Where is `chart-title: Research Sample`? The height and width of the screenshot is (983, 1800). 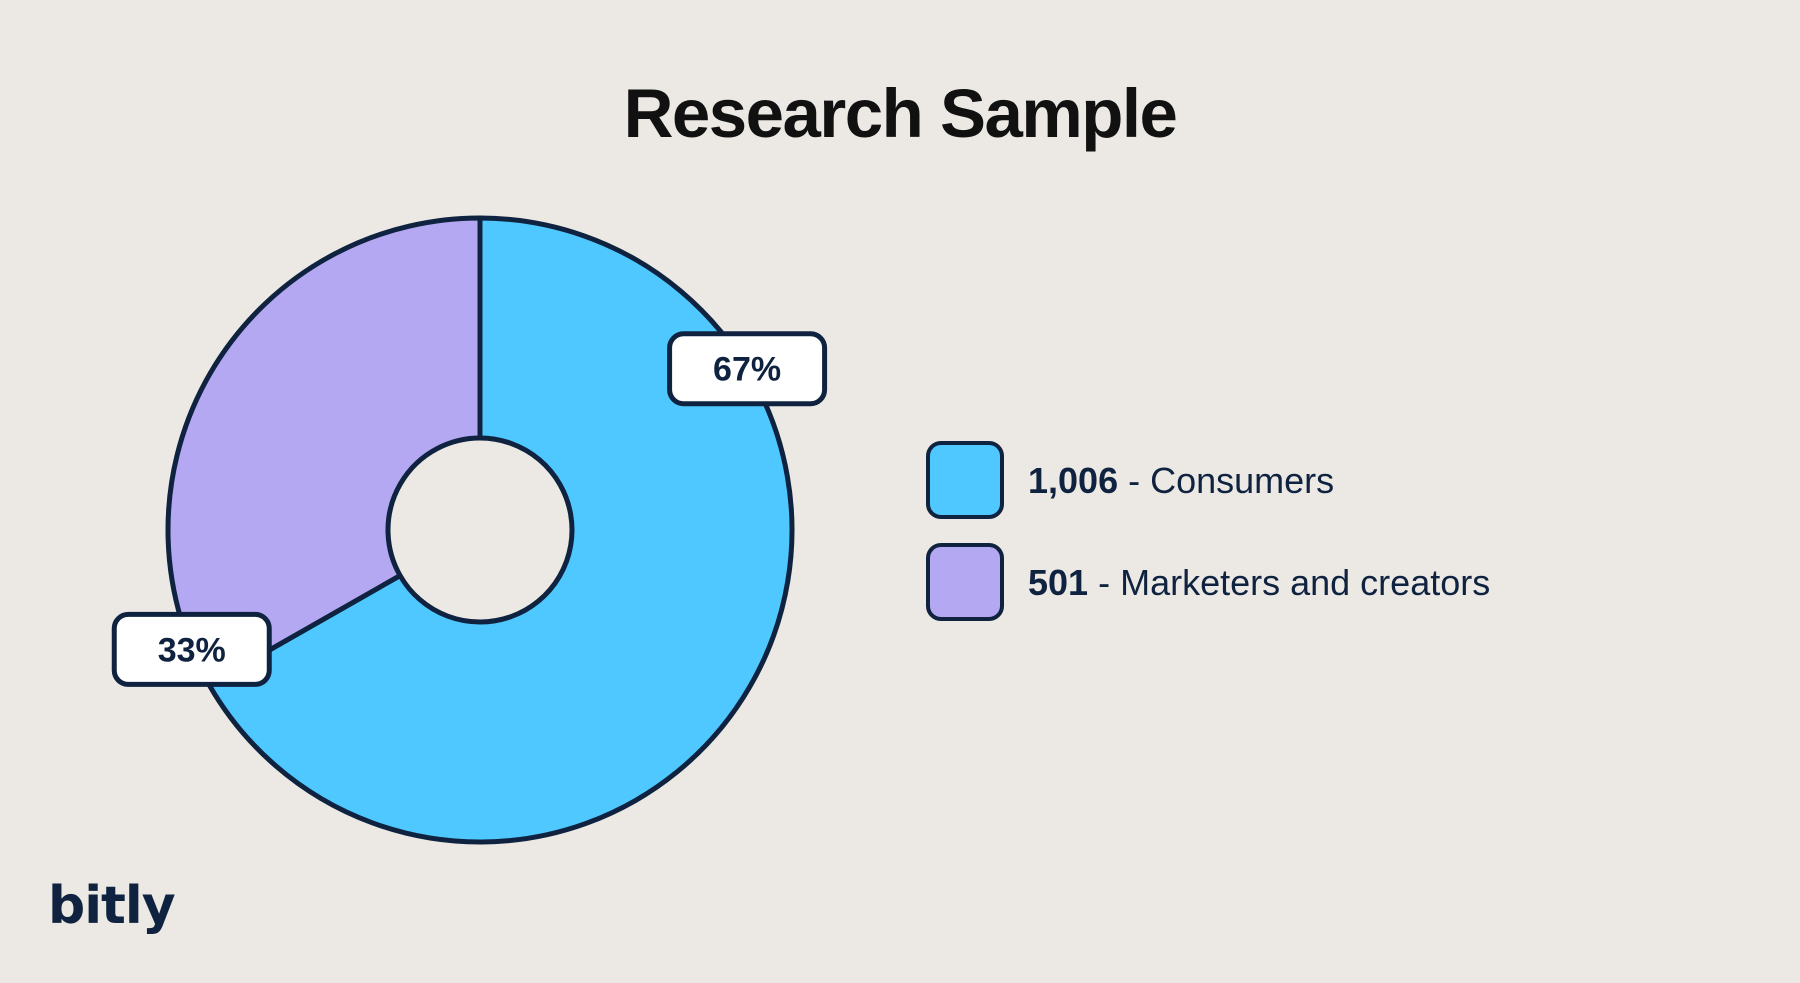 chart-title: Research Sample is located at coordinates (900, 113).